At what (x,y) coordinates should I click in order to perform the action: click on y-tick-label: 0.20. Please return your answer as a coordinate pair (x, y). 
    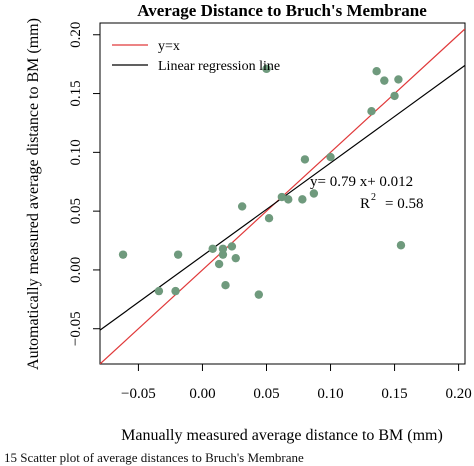
    Looking at the image, I should click on (76, 35).